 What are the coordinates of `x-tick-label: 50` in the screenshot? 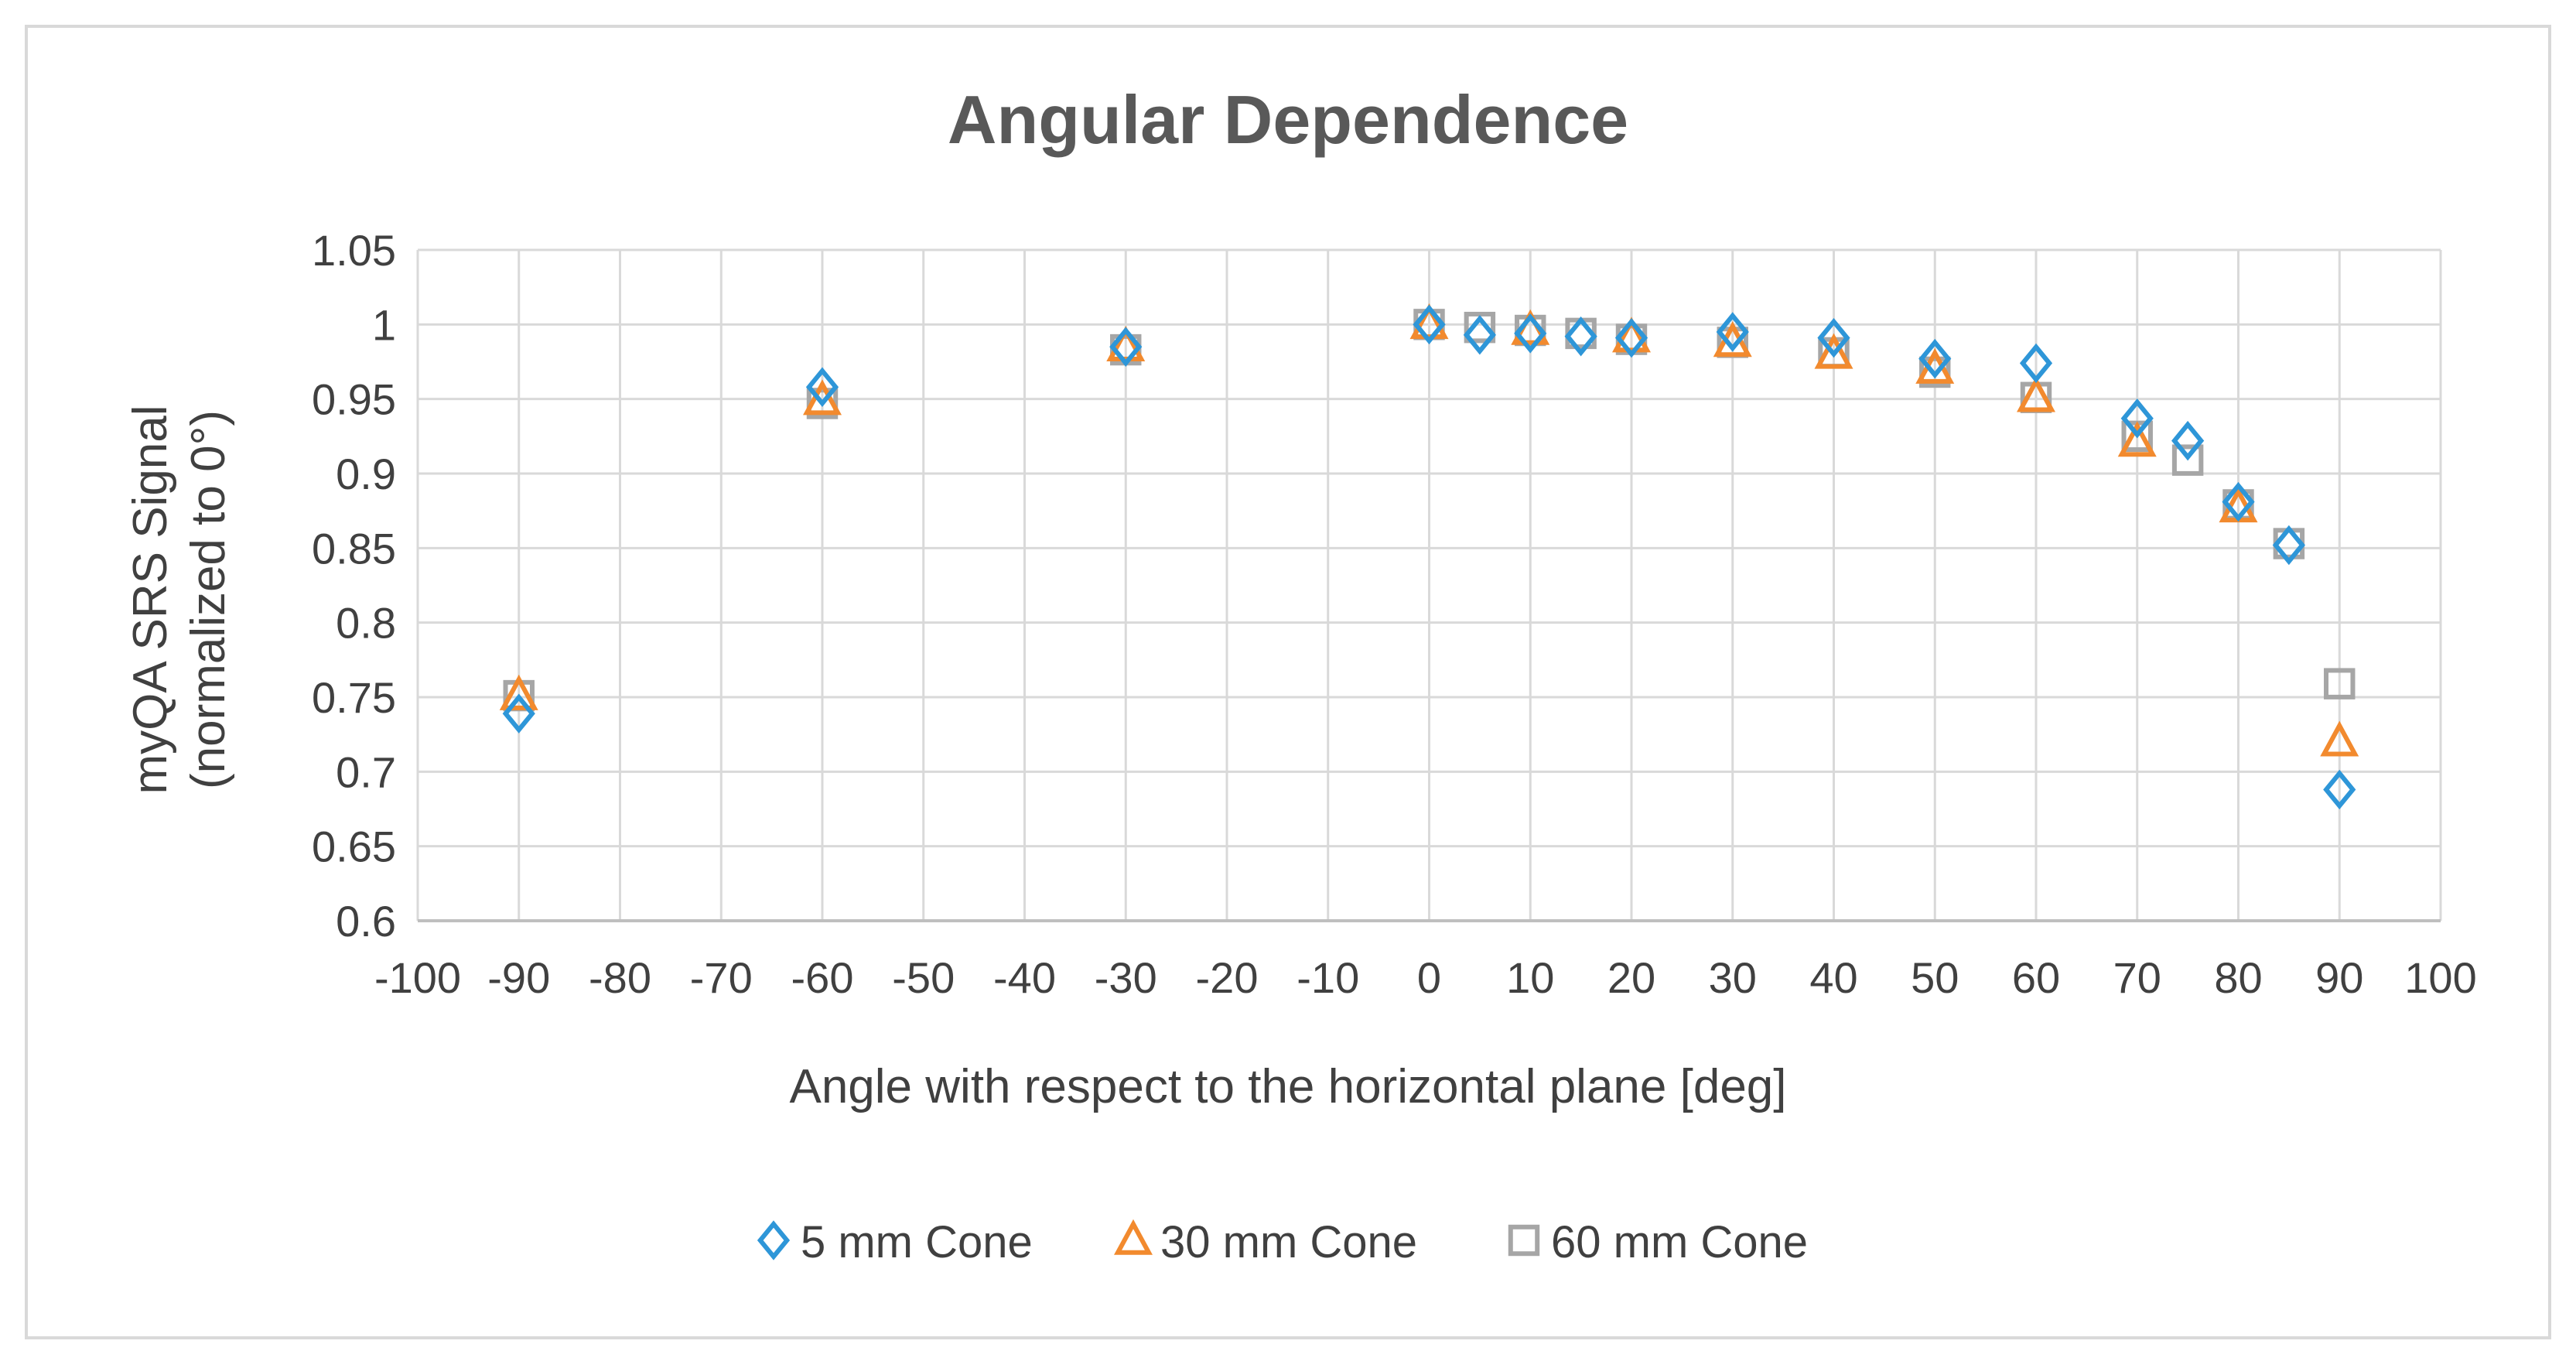 It's located at (1935, 978).